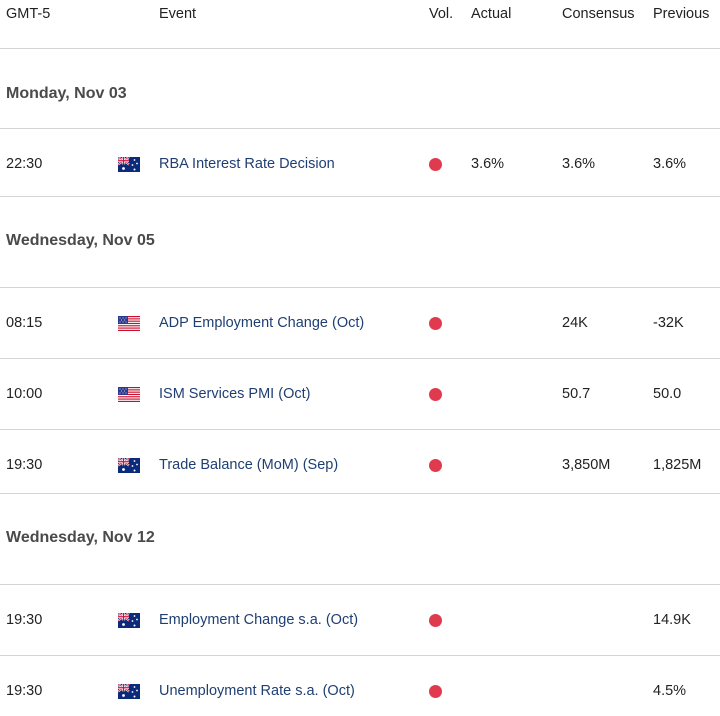 The width and height of the screenshot is (720, 716). What do you see at coordinates (235, 394) in the screenshot?
I see `event-name: ISM Services PMI (Oct)` at bounding box center [235, 394].